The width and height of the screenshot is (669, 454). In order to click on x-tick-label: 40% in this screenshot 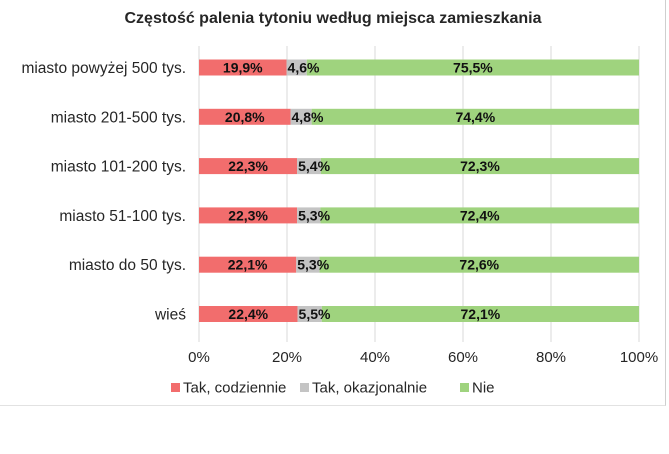, I will do `click(375, 357)`.